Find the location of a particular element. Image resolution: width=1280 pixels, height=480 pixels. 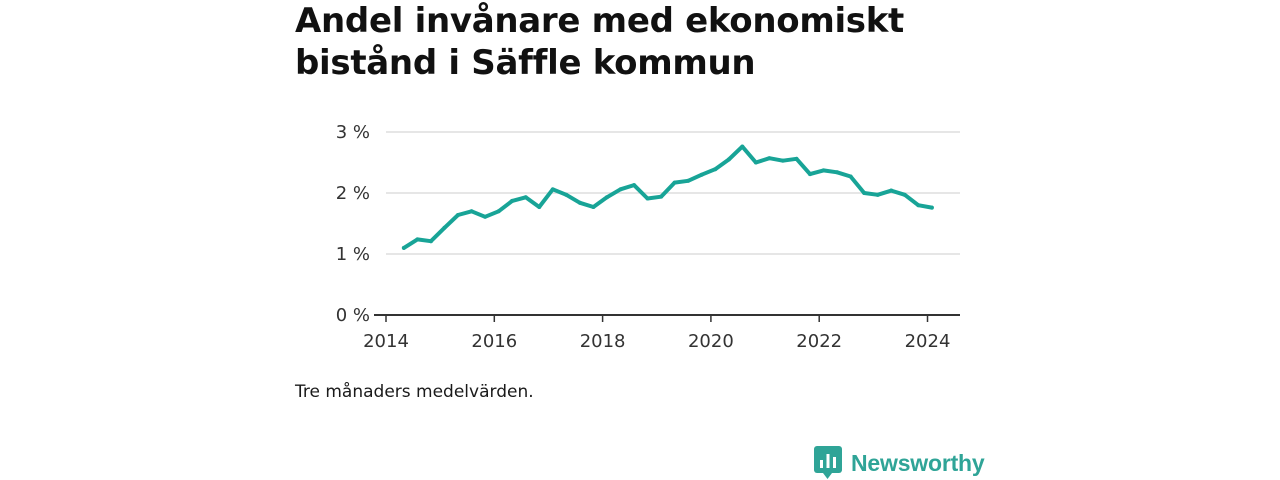

y-tick-label: 1 % is located at coordinates (353, 254).